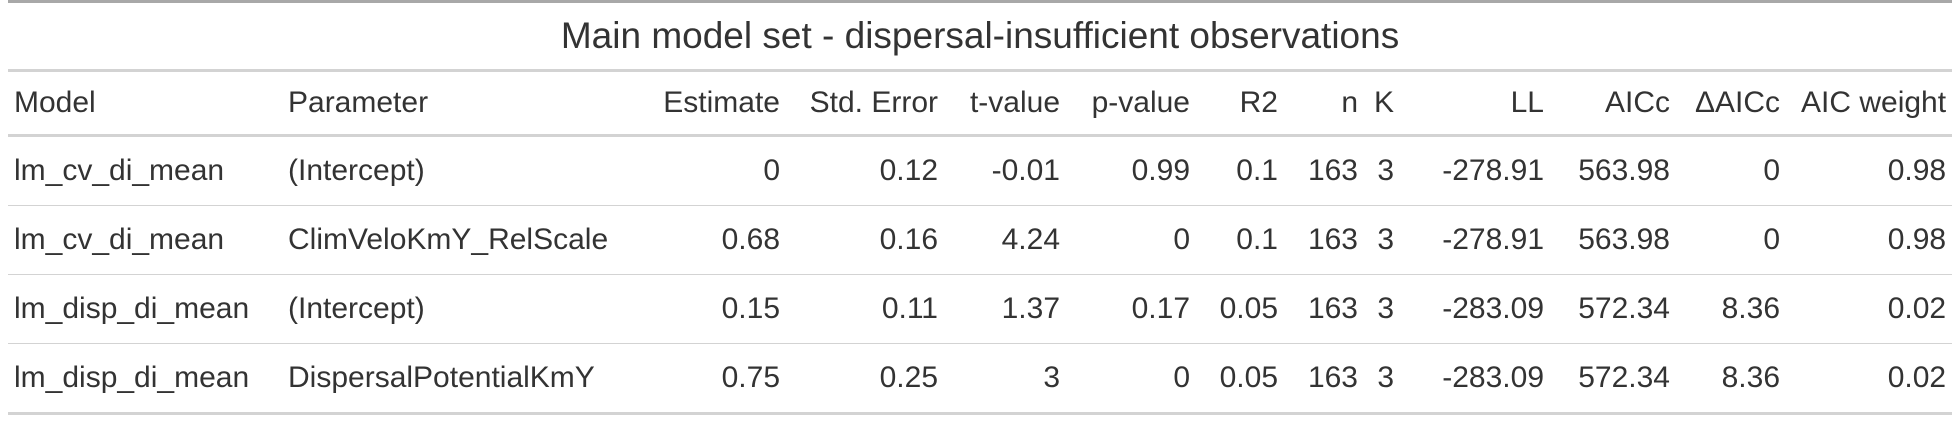 The image size is (1956, 430). I want to click on column-header-t-value: t-value, so click(1005, 103).